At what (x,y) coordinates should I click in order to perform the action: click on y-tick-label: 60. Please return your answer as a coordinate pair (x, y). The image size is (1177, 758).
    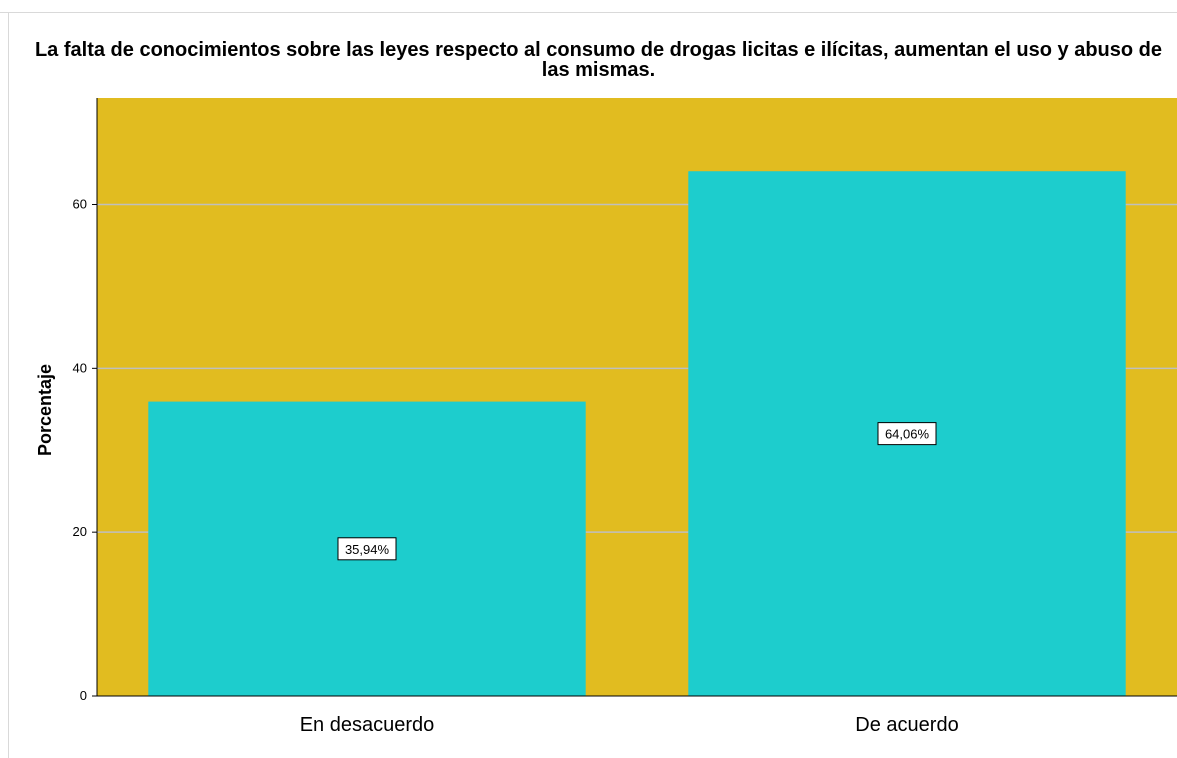
    Looking at the image, I should click on (80, 203).